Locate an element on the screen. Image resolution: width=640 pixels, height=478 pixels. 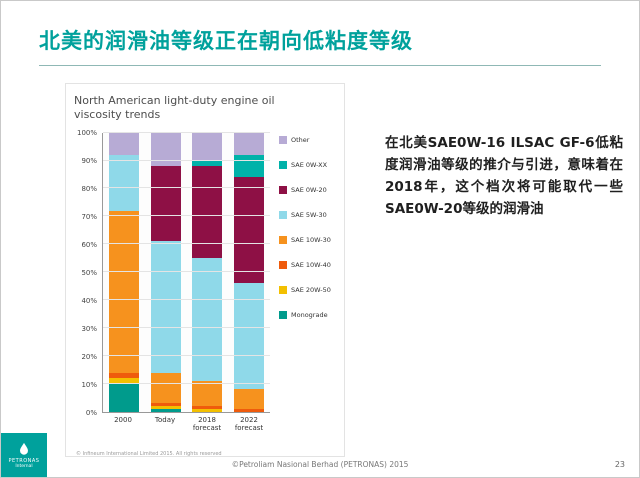
stacked-bar-2000 is located at coordinates (123, 272).